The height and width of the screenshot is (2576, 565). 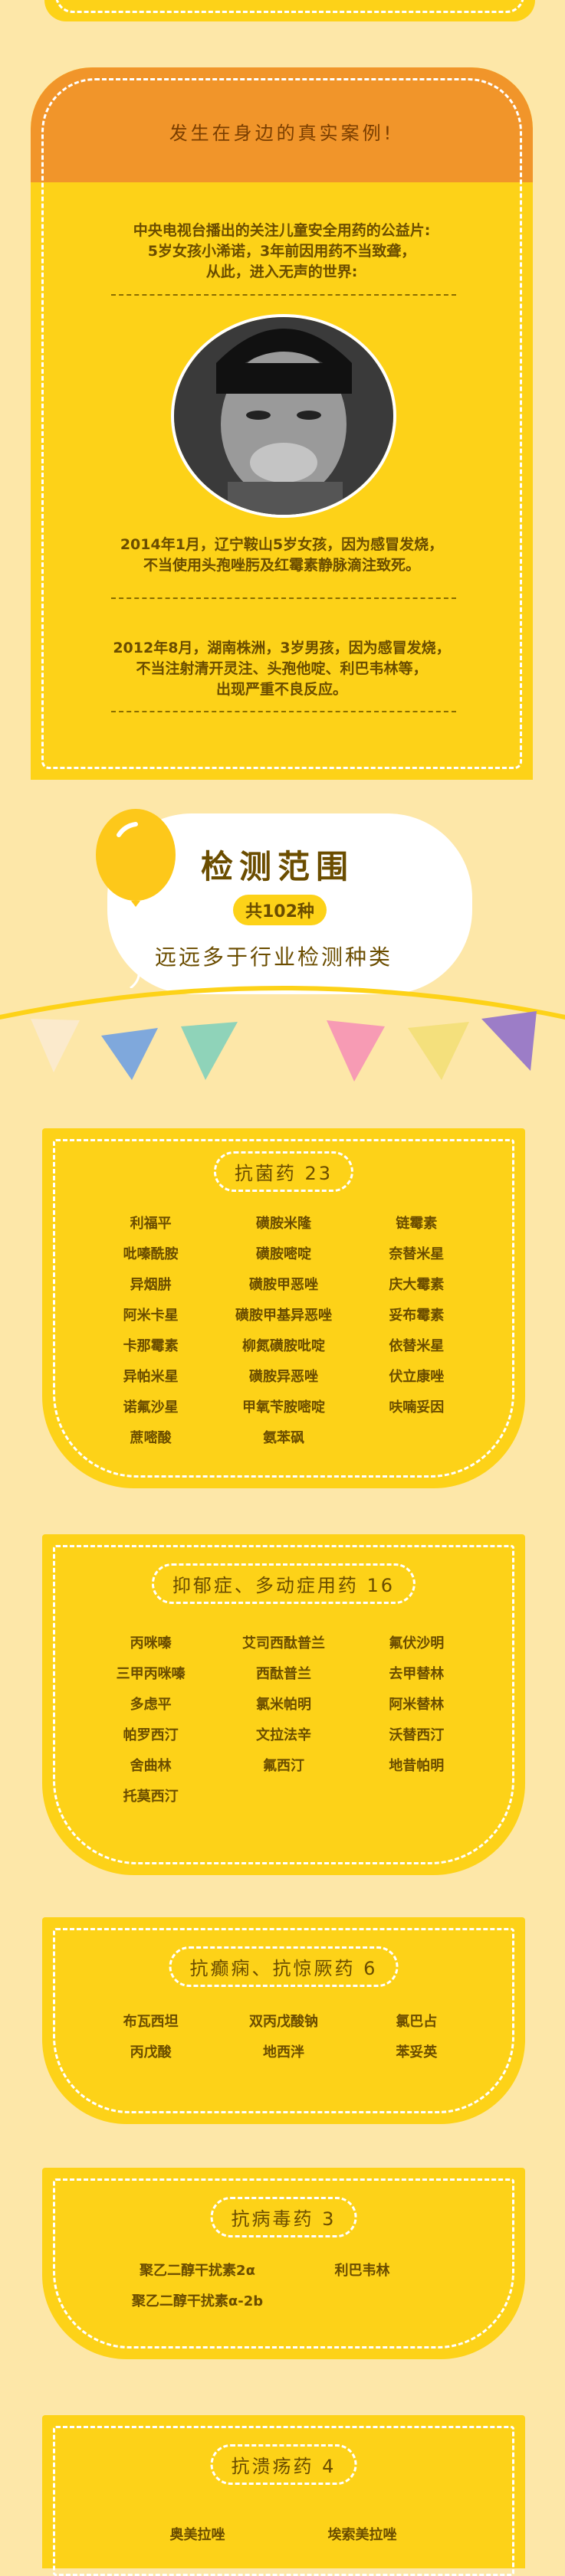 What do you see at coordinates (151, 1285) in the screenshot?
I see `drug-item: 异烟肼` at bounding box center [151, 1285].